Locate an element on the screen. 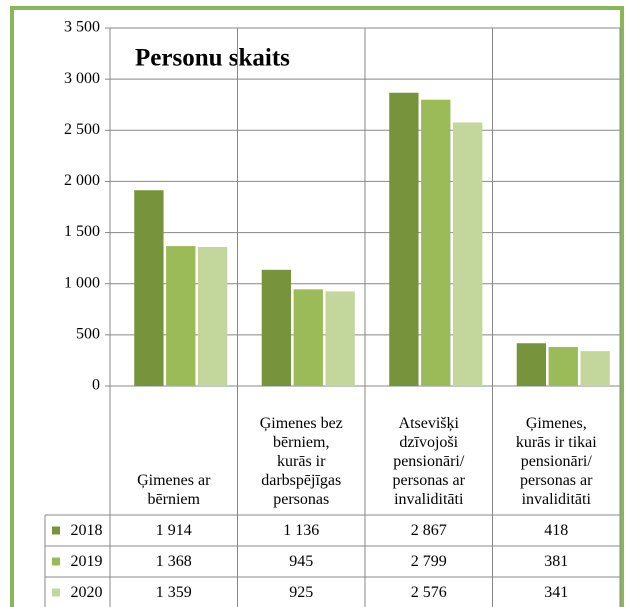  legend-label: 2019 is located at coordinates (86, 561).